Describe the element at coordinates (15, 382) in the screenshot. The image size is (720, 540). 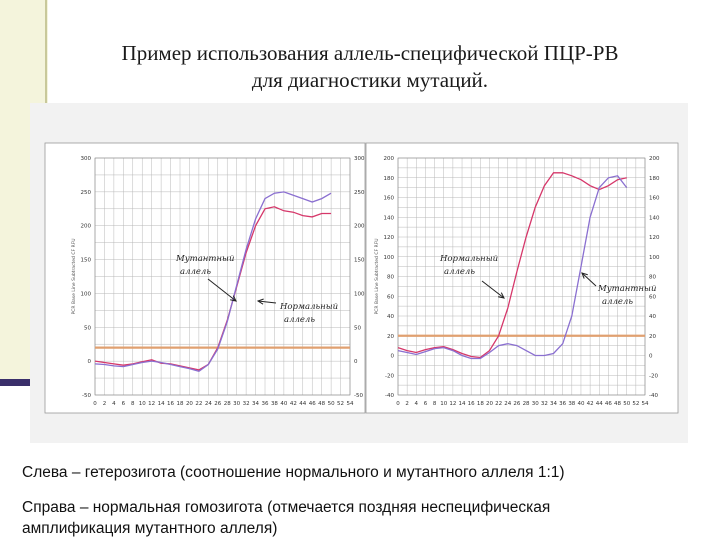
I see `slide-accent-mark` at that location.